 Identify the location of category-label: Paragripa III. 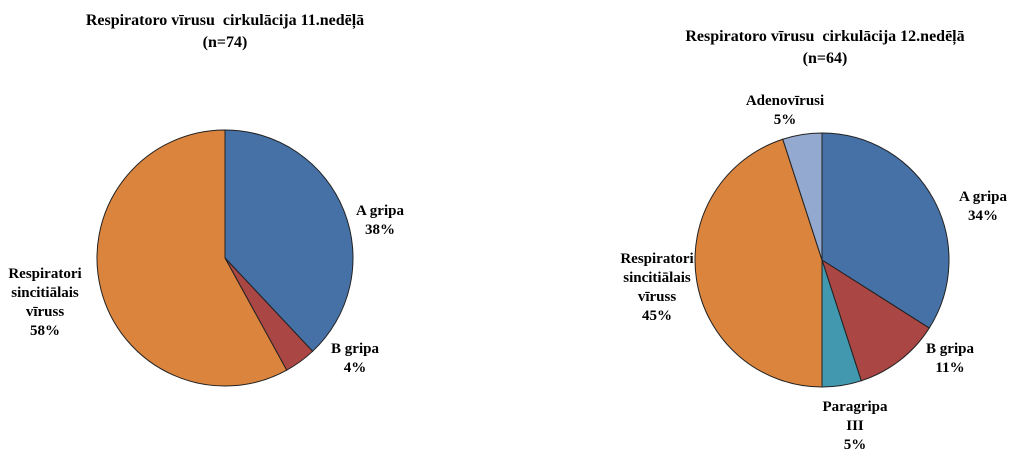
(855, 416).